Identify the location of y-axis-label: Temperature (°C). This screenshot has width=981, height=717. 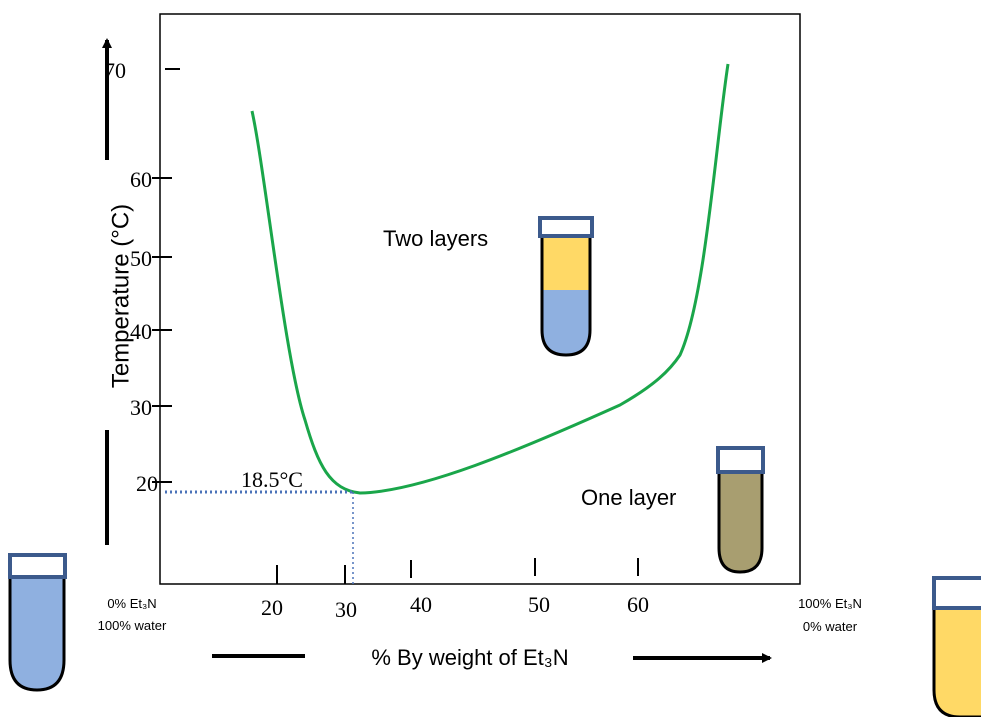
(120, 296).